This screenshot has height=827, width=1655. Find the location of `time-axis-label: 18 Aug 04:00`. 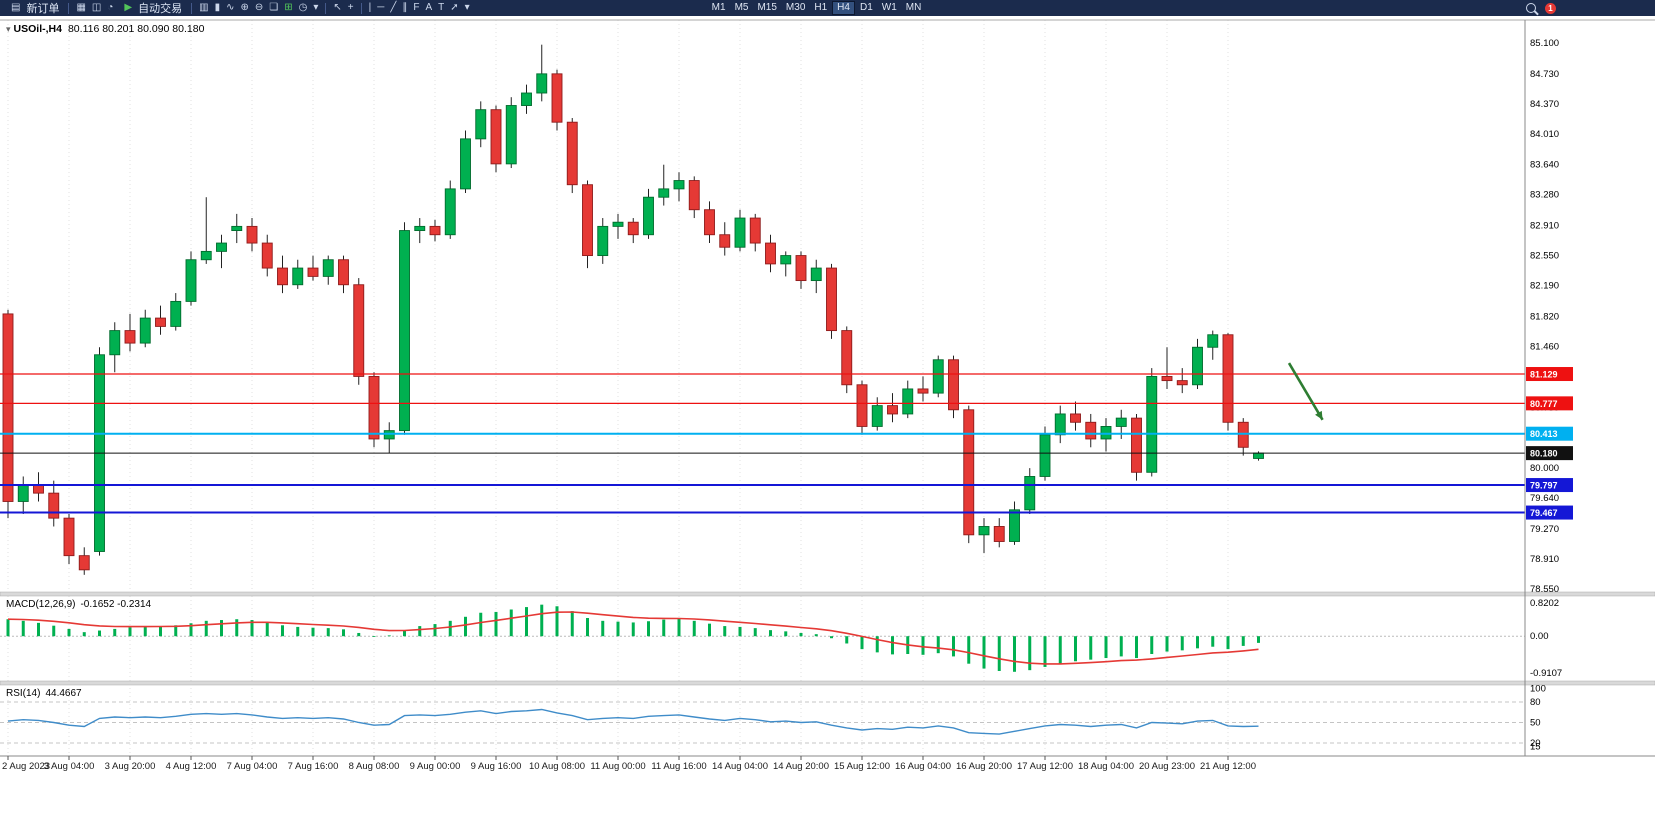

time-axis-label: 18 Aug 04:00 is located at coordinates (1106, 766).